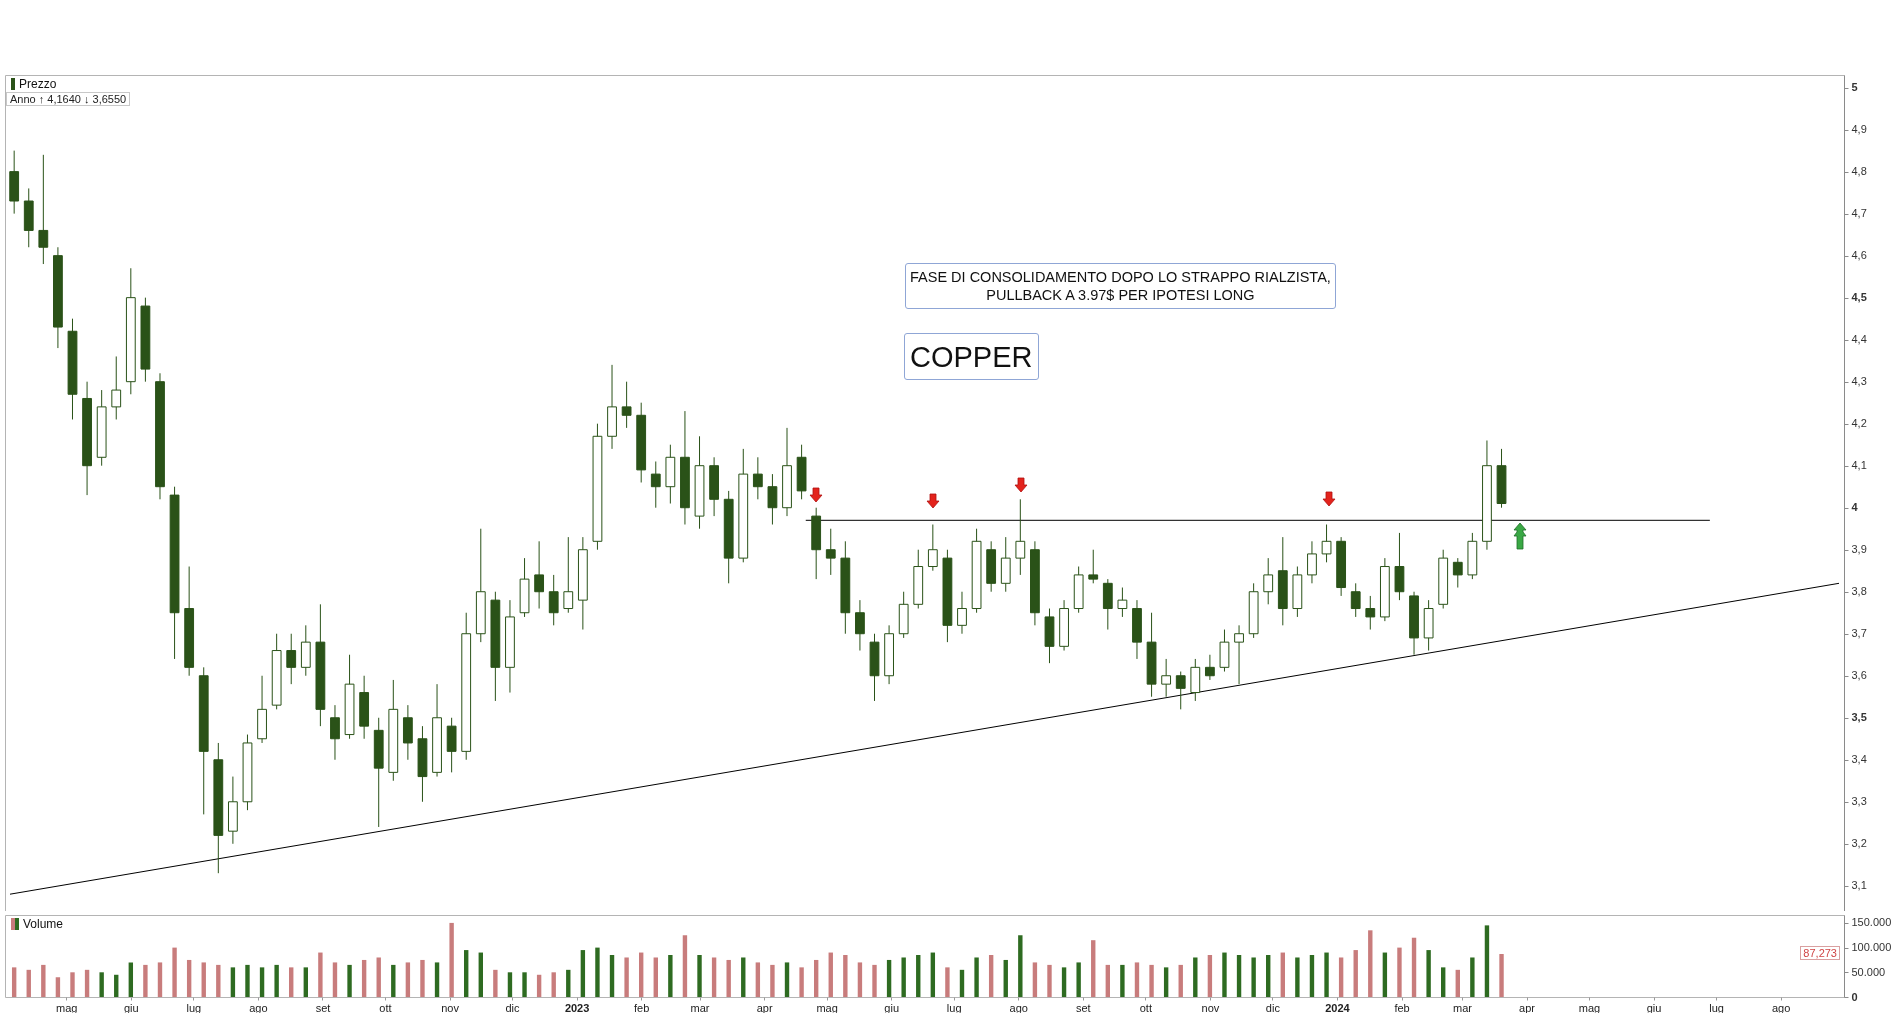 The height and width of the screenshot is (1017, 1892). What do you see at coordinates (1871, 922) in the screenshot?
I see `y-tick-label: 150.000` at bounding box center [1871, 922].